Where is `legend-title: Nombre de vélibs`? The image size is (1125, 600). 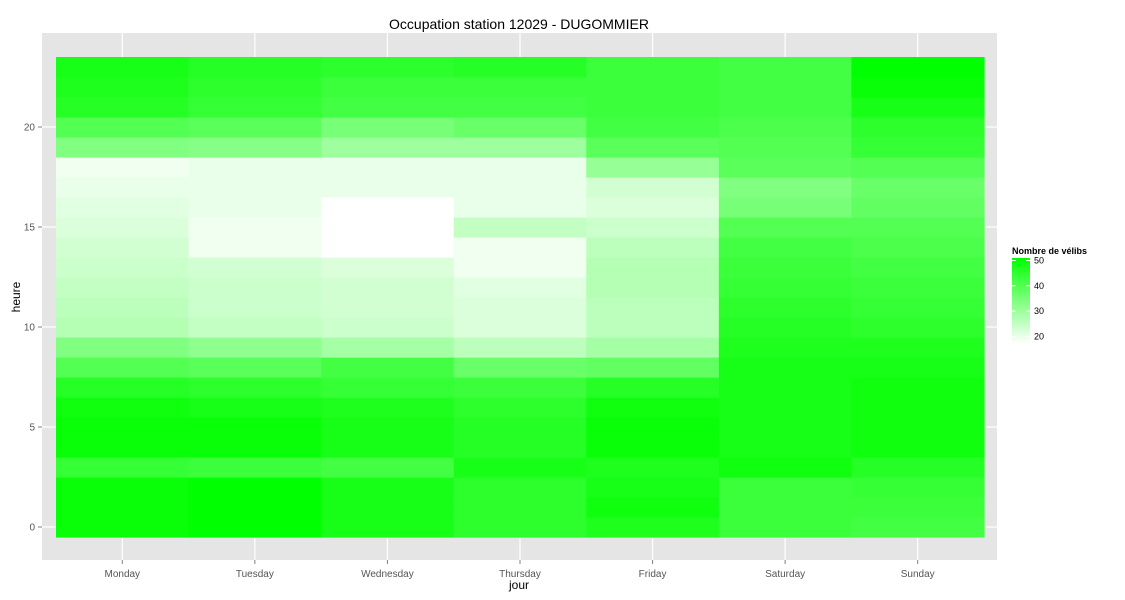 legend-title: Nombre de vélibs is located at coordinates (1049, 251).